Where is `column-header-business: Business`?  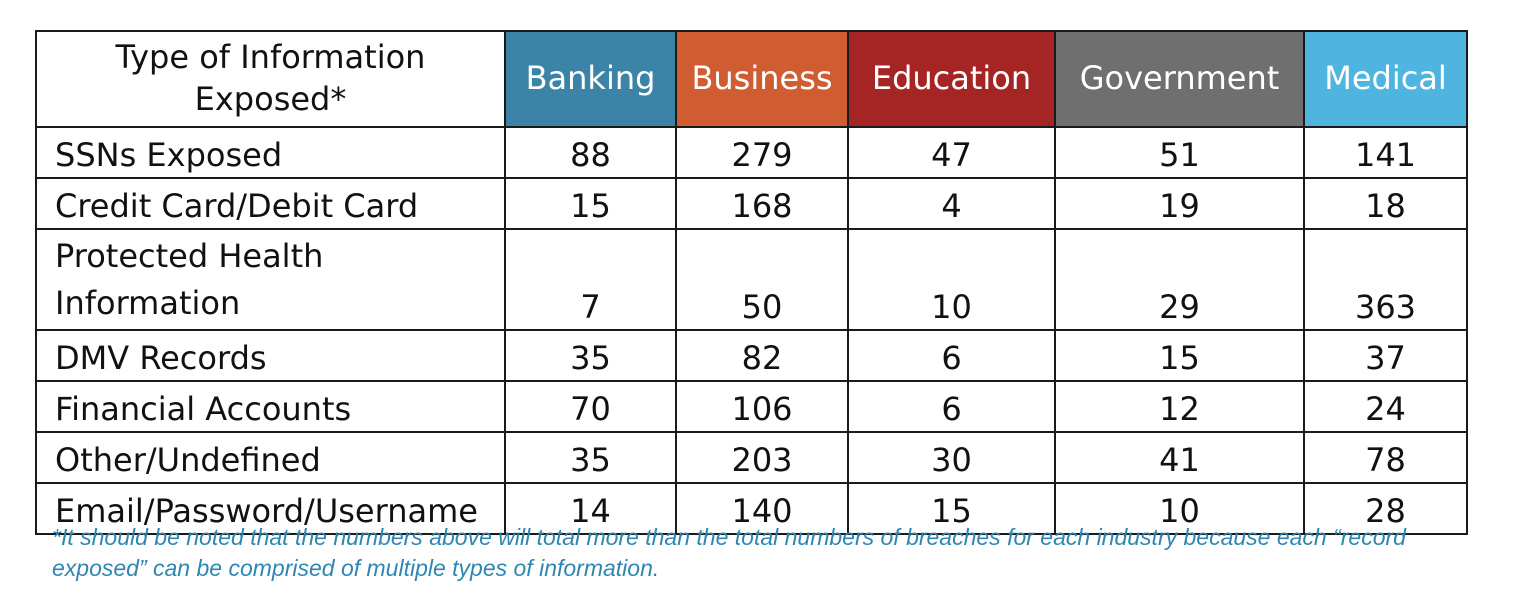 column-header-business: Business is located at coordinates (762, 79).